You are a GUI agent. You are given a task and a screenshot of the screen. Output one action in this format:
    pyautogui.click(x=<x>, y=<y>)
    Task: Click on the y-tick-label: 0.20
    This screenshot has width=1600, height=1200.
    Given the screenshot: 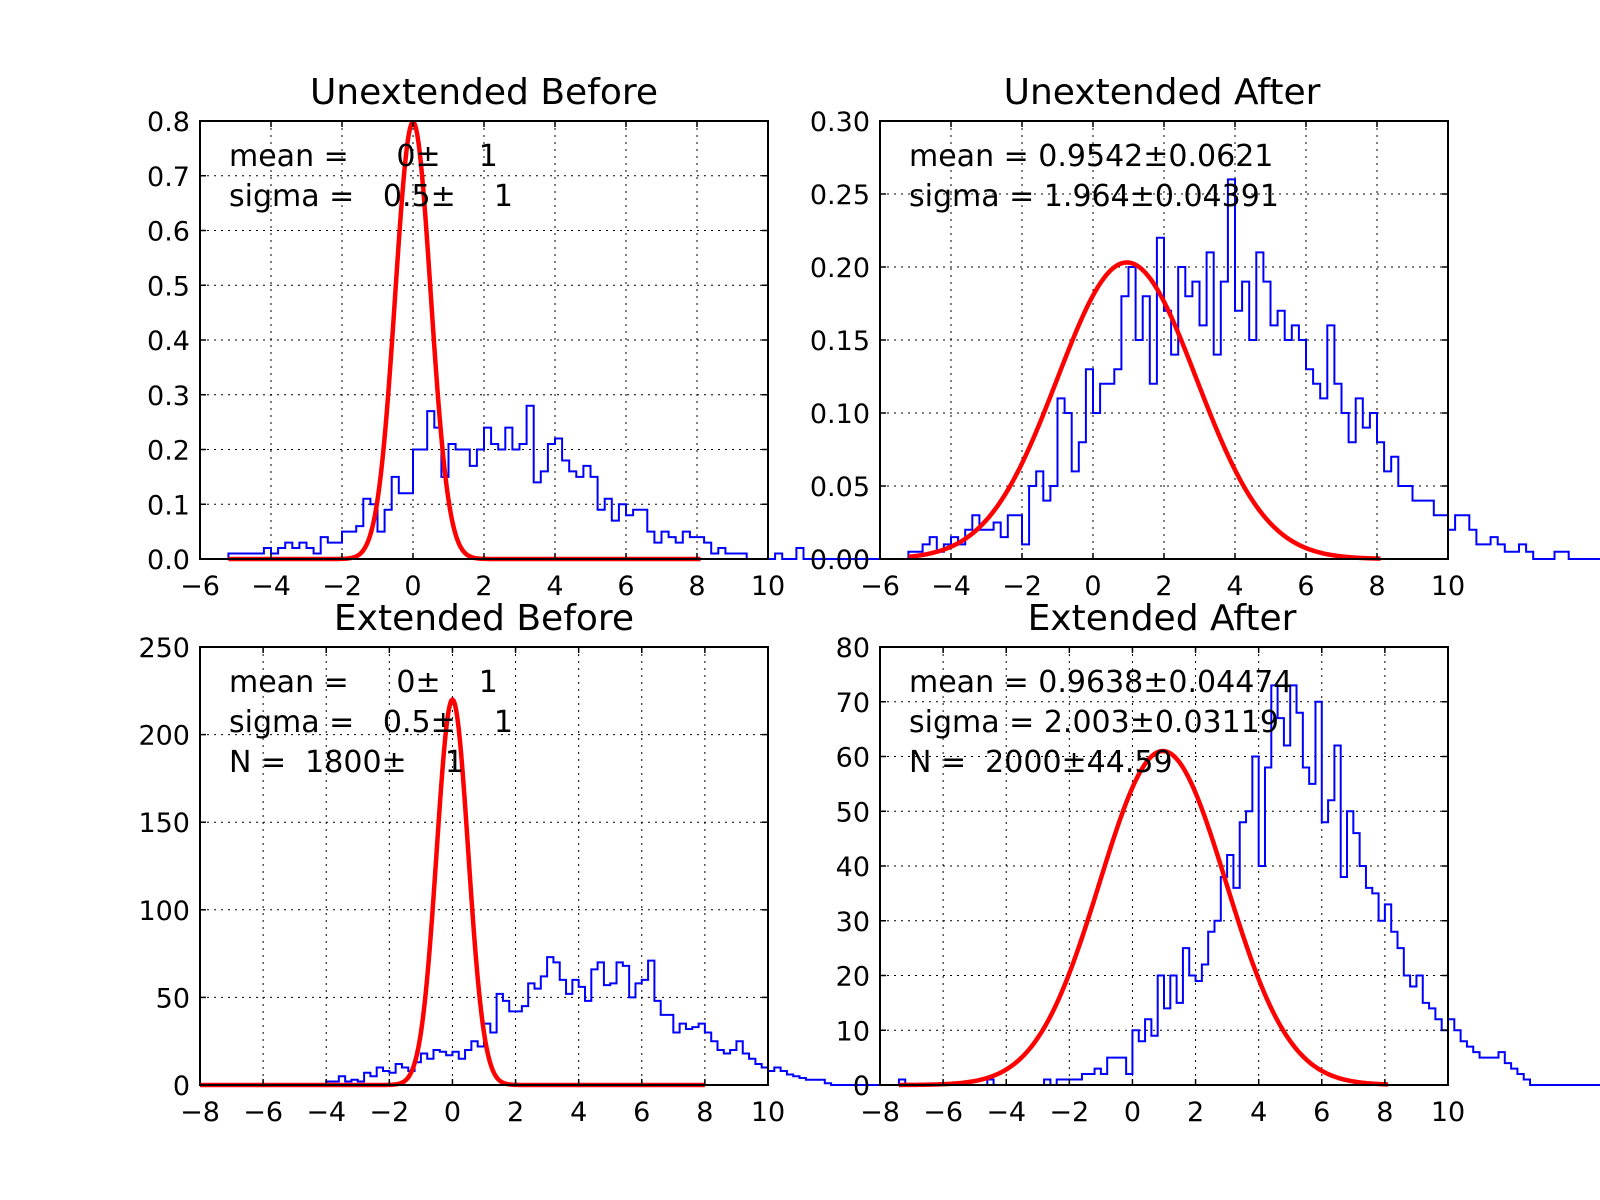 What is the action you would take?
    pyautogui.click(x=840, y=268)
    